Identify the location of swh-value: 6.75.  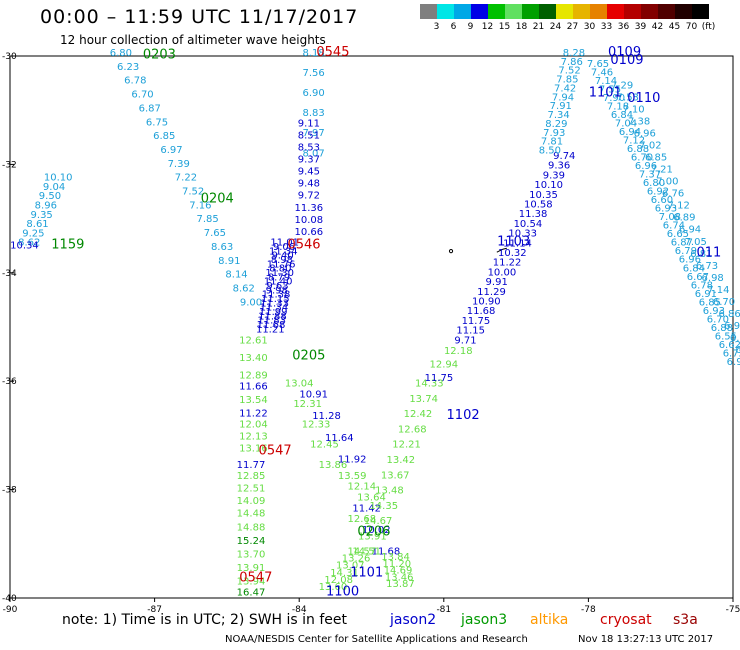
(157, 122).